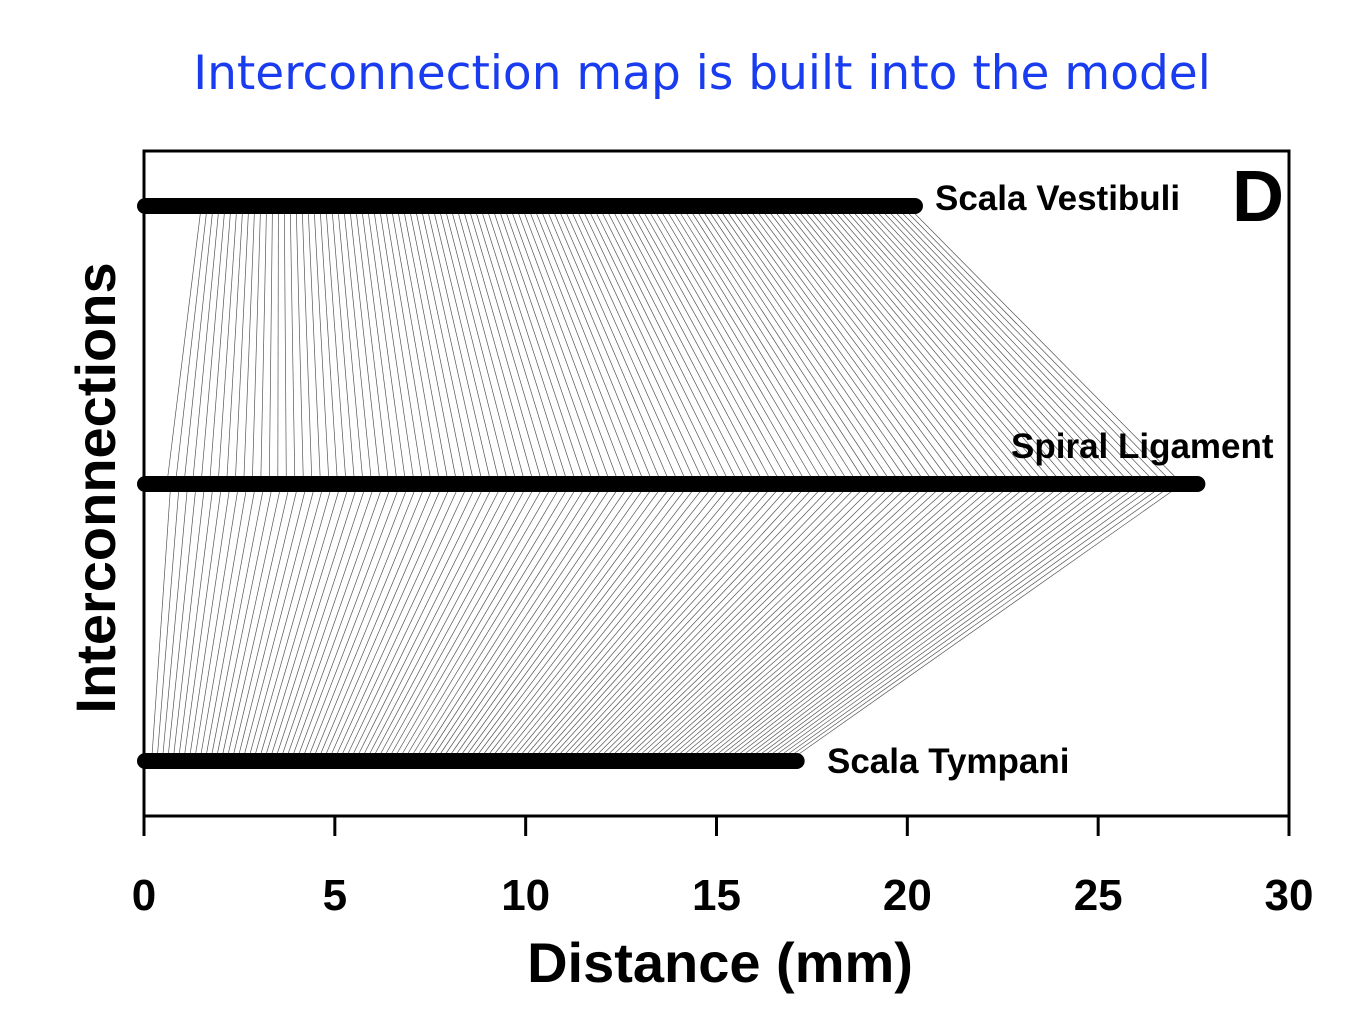 Image resolution: width=1348 pixels, height=1032 pixels. What do you see at coordinates (716, 895) in the screenshot?
I see `x-tick-label: 15` at bounding box center [716, 895].